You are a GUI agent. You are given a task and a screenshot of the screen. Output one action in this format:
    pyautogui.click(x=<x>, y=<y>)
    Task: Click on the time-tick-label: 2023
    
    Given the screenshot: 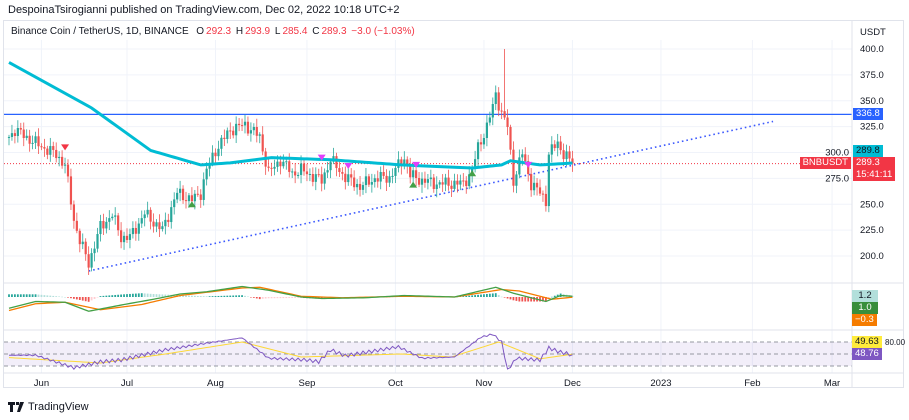 What is the action you would take?
    pyautogui.click(x=660, y=383)
    